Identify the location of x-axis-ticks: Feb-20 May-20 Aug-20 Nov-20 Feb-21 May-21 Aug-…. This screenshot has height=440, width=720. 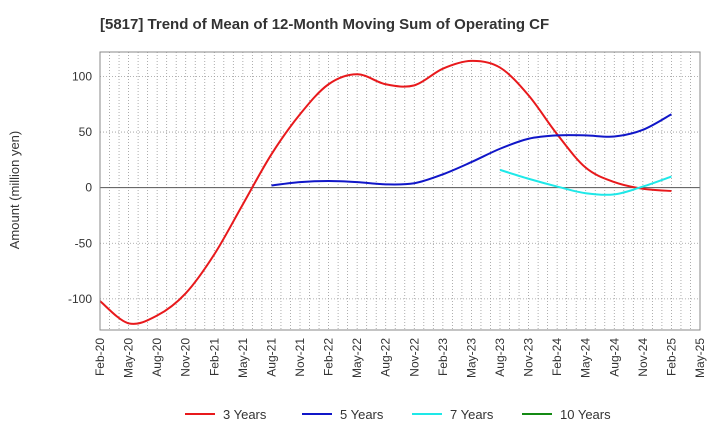
(400, 358).